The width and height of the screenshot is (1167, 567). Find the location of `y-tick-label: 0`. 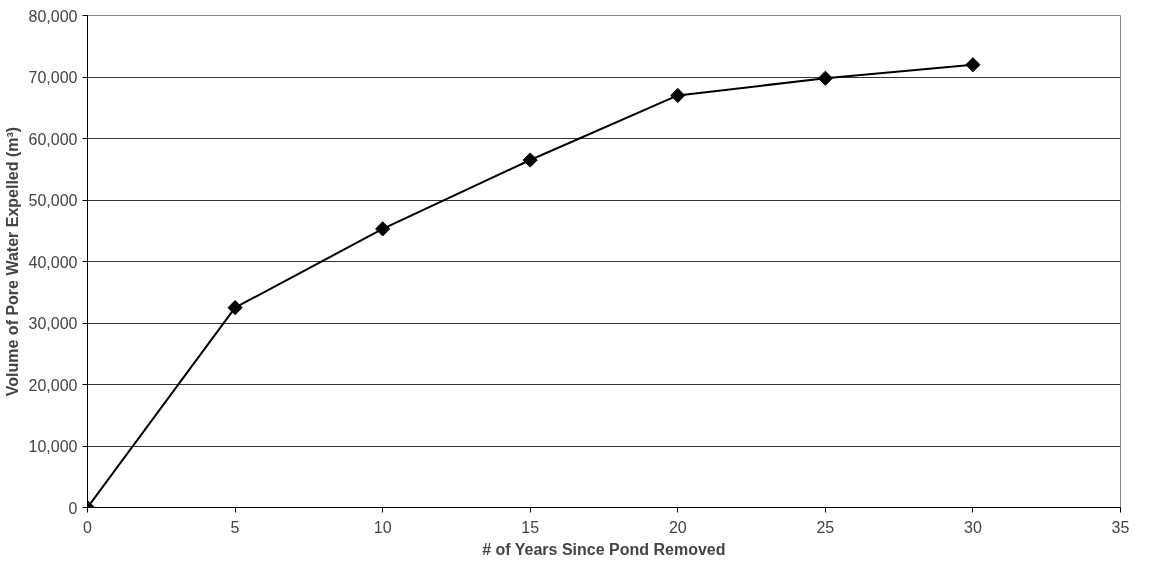

y-tick-label: 0 is located at coordinates (73, 508).